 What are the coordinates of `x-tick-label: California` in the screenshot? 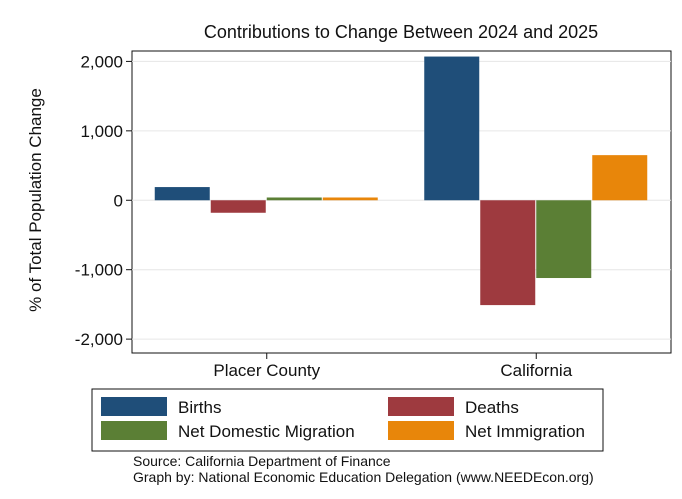 It's located at (536, 370).